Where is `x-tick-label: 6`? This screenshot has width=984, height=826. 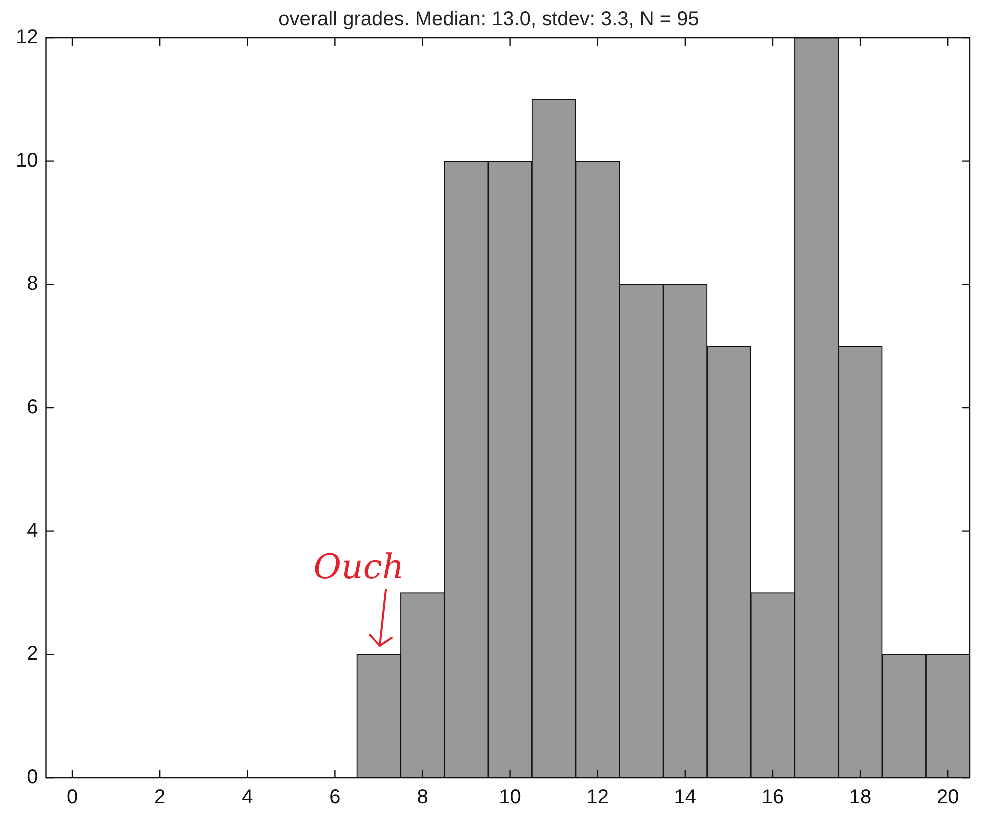
x-tick-label: 6 is located at coordinates (335, 797).